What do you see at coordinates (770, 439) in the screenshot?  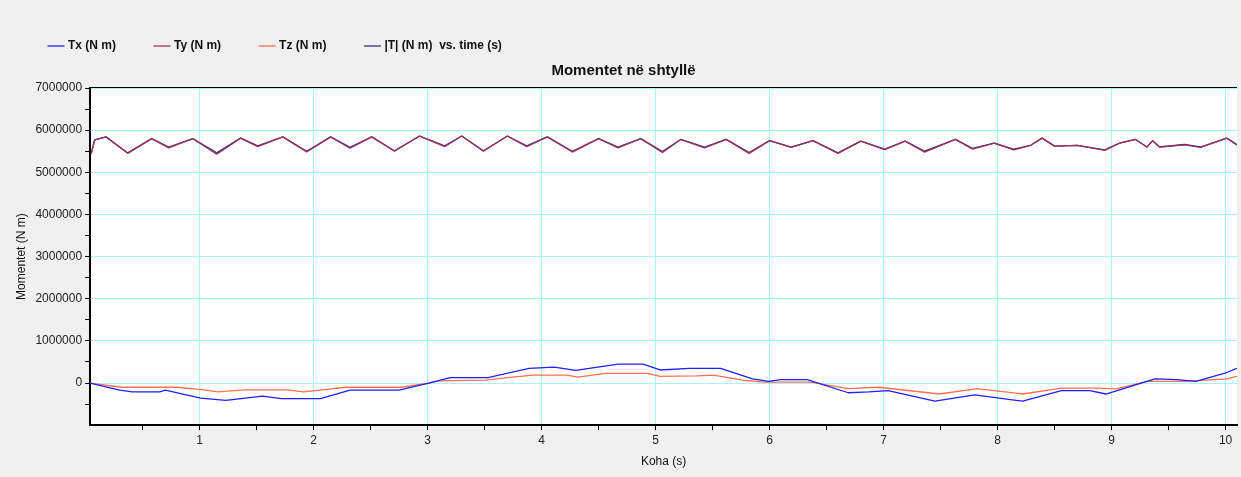 I see `x-tick-label: 6` at bounding box center [770, 439].